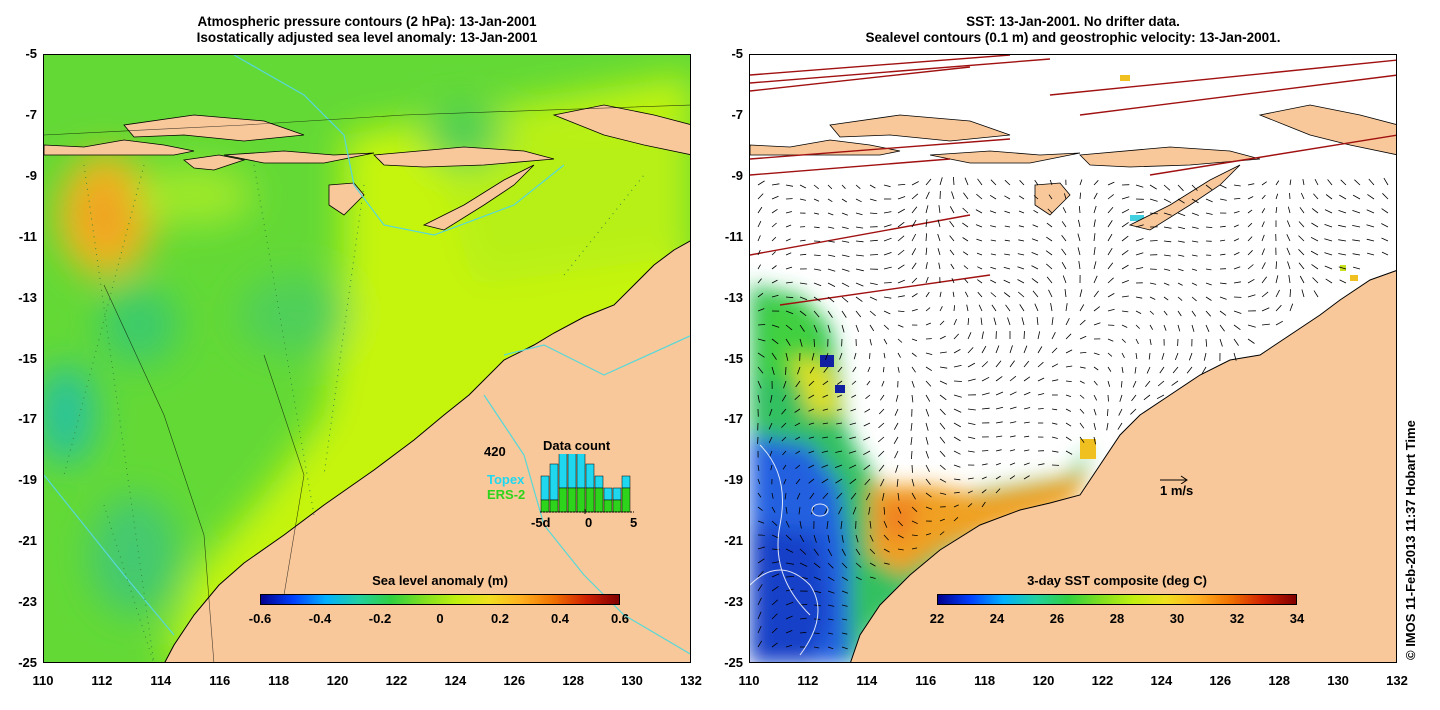  Describe the element at coordinates (632, 680) in the screenshot. I see `left-lon-tick: 130` at that location.